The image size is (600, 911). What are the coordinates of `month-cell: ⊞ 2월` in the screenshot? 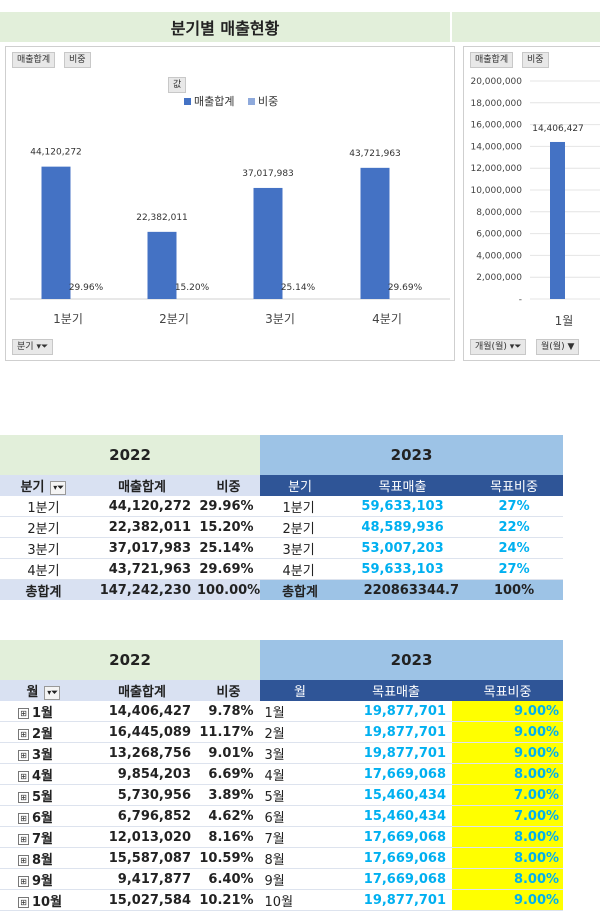 It's located at (43, 732).